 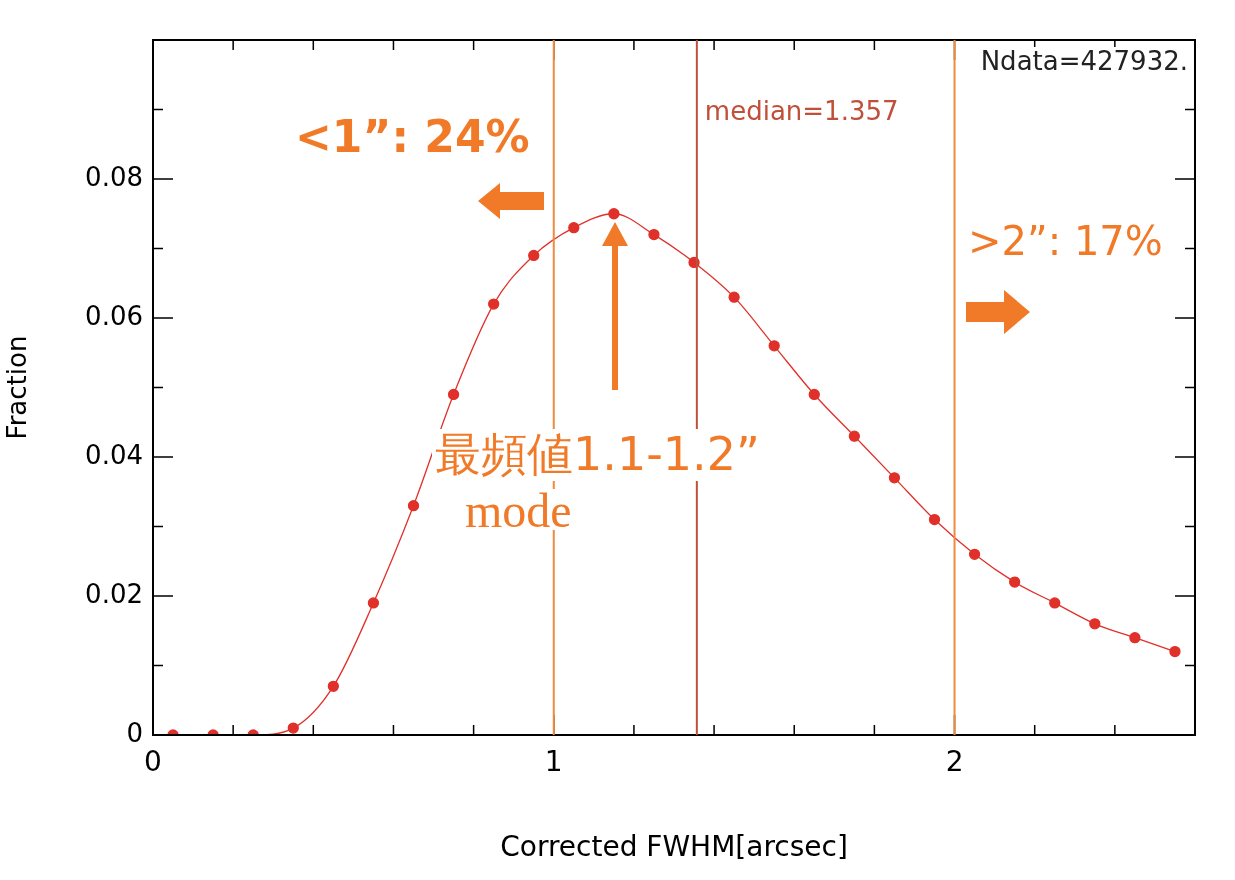 I want to click on y-tick-label: 0, so click(x=134, y=732).